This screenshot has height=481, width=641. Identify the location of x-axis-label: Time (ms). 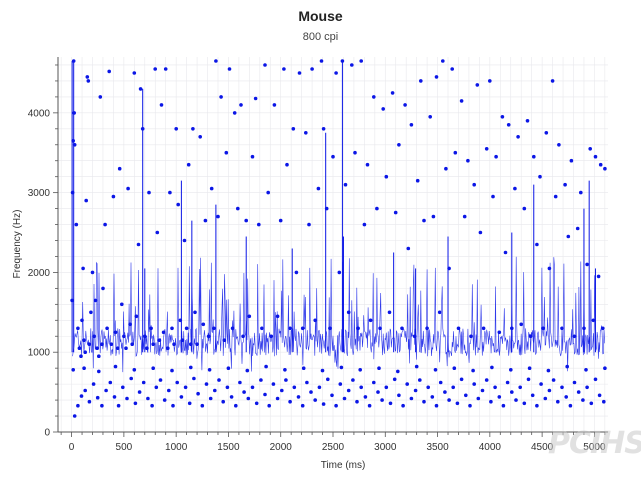
(343, 465).